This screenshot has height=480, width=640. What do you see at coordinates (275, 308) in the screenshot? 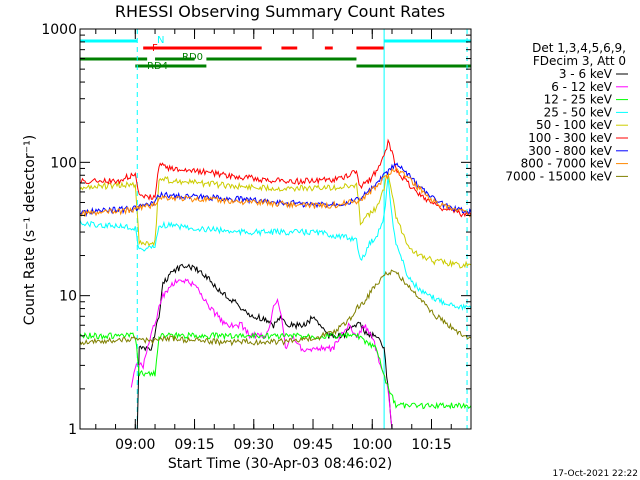
I see `series-line-7000-15000-kev` at bounding box center [275, 308].